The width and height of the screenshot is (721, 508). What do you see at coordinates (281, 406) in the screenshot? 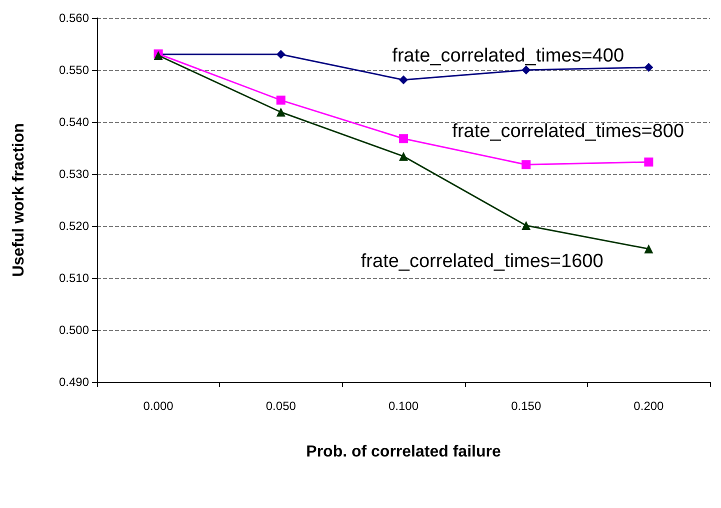
I see `x-tick-label: 0.050` at bounding box center [281, 406].